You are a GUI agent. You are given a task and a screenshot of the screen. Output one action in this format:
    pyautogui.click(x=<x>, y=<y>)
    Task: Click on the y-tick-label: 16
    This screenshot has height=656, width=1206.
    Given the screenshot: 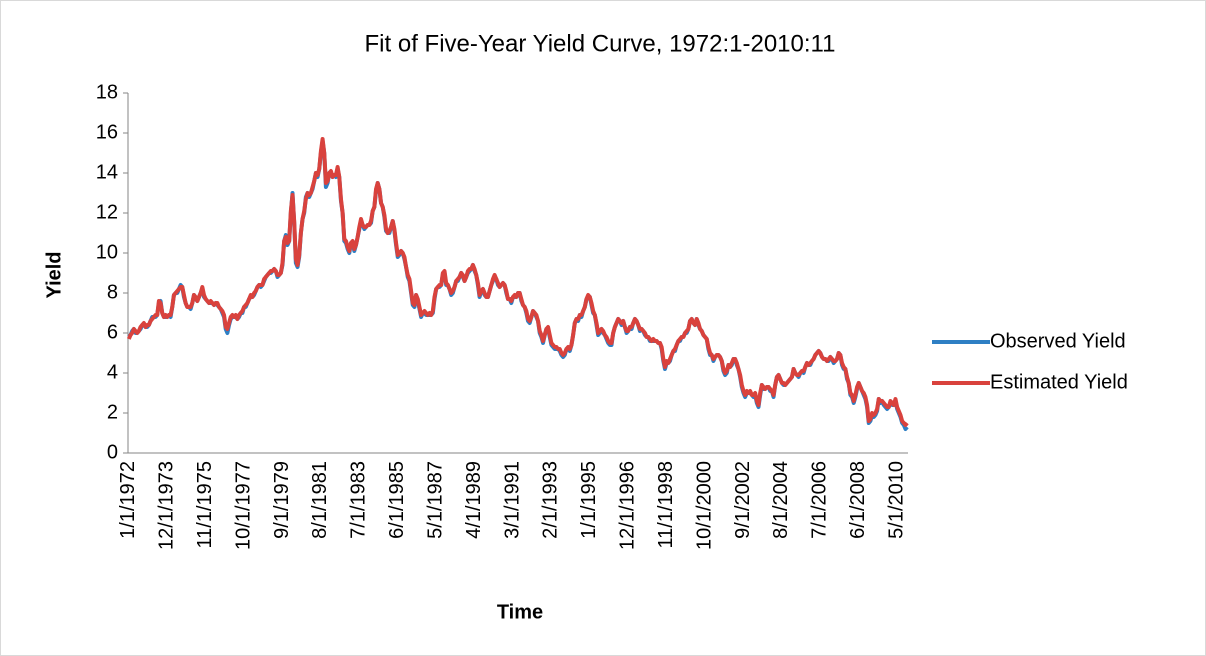 What is the action you would take?
    pyautogui.click(x=107, y=132)
    